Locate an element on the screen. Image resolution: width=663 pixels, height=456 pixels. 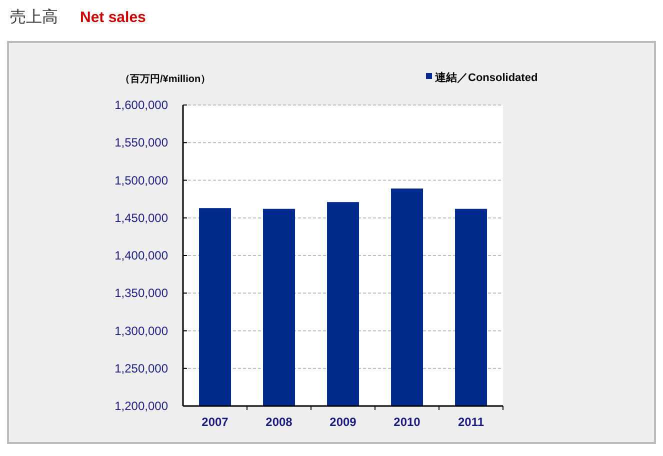
y-tick-label: 1,450,000 is located at coordinates (141, 217).